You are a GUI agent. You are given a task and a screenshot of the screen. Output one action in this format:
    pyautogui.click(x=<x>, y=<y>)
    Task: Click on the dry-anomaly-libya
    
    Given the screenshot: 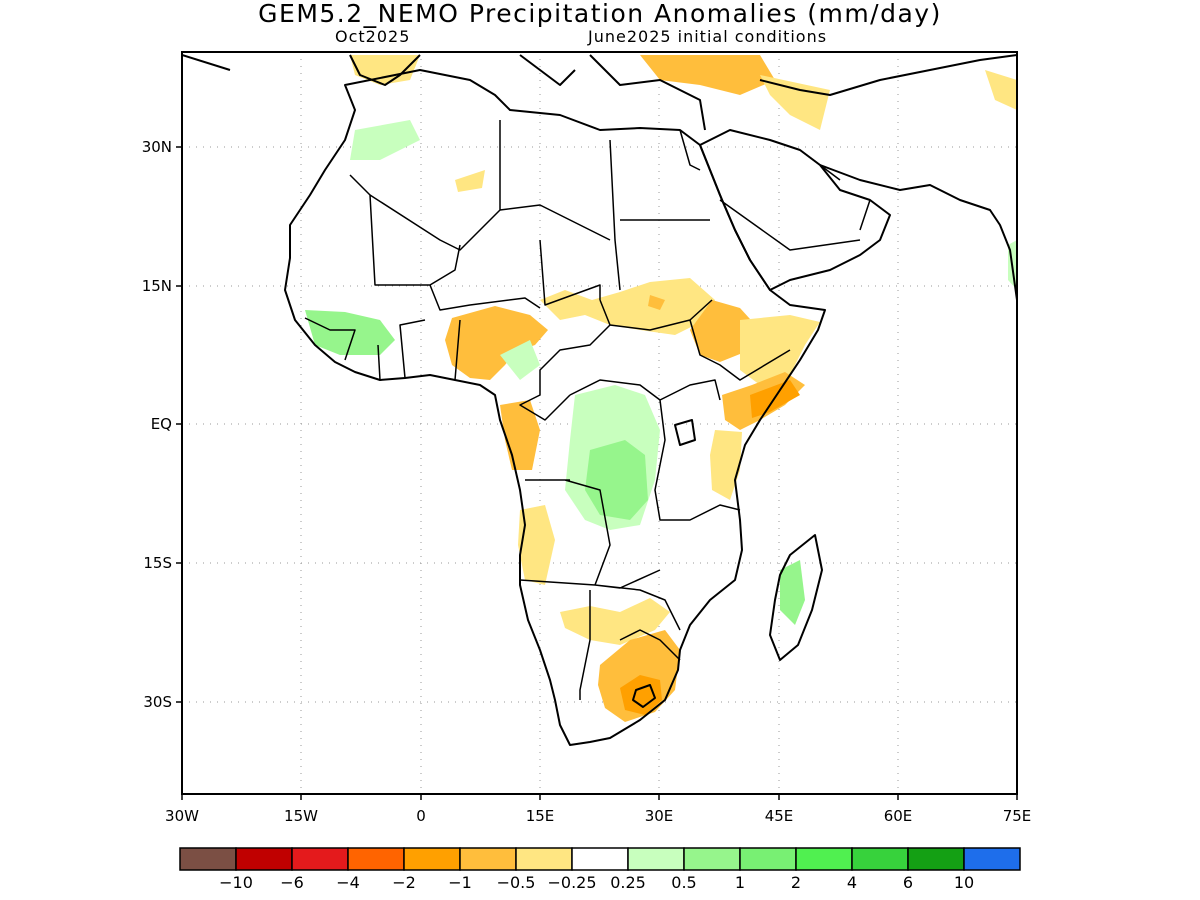 What is the action you would take?
    pyautogui.click(x=470, y=181)
    